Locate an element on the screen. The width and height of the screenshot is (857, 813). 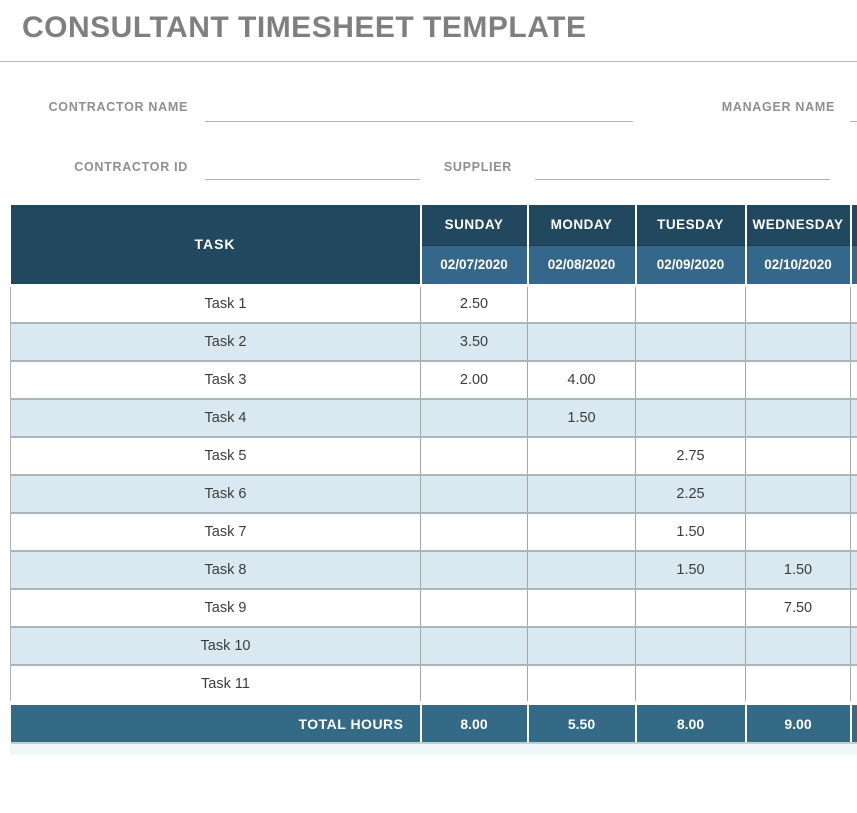
task-cell: Task 3 is located at coordinates (215, 380).